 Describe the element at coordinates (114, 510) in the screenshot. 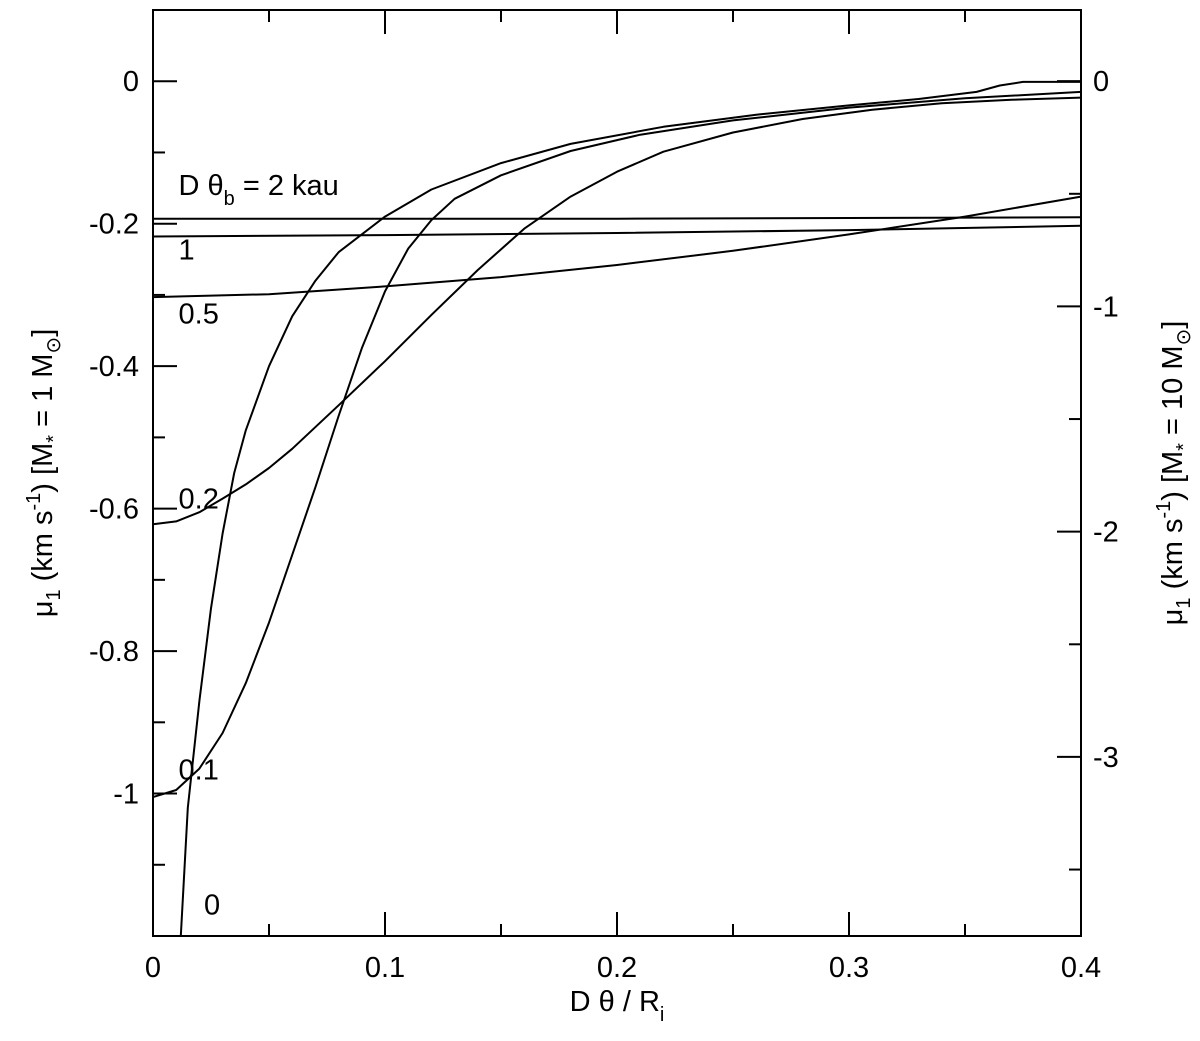

I see `y-left-tick-label: -0.6` at that location.